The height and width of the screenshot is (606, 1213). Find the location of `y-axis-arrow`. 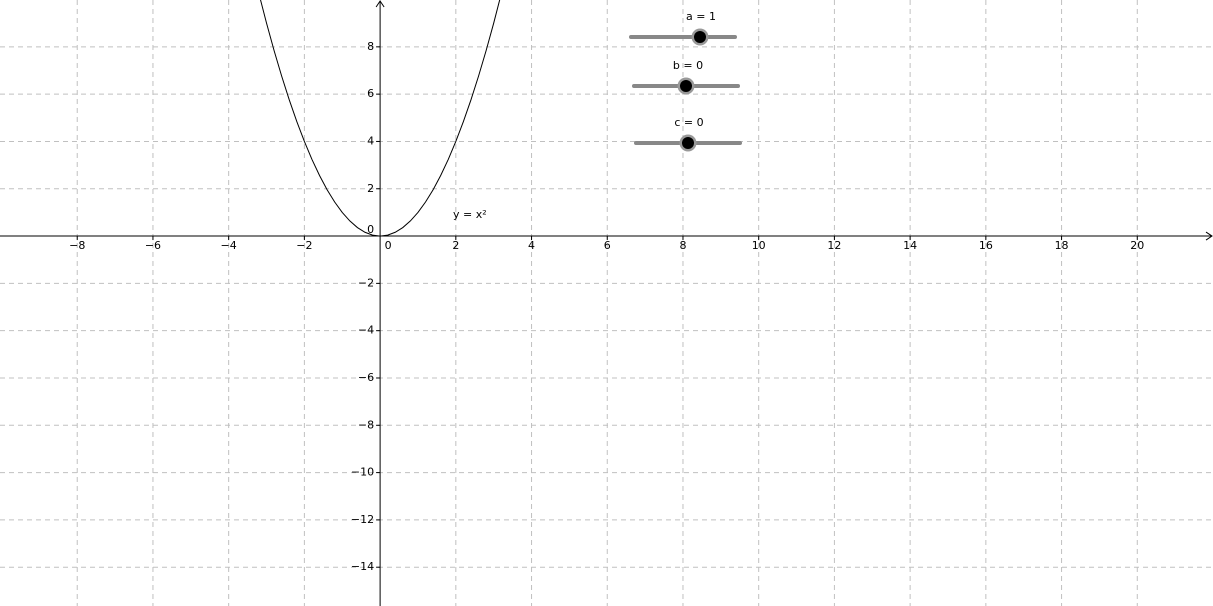

y-axis-arrow is located at coordinates (380, 4).